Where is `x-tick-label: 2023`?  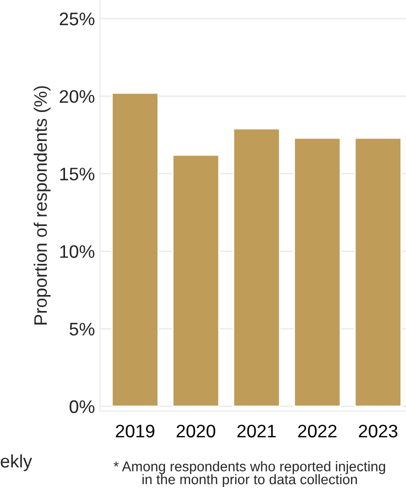 x-tick-label: 2023 is located at coordinates (378, 431).